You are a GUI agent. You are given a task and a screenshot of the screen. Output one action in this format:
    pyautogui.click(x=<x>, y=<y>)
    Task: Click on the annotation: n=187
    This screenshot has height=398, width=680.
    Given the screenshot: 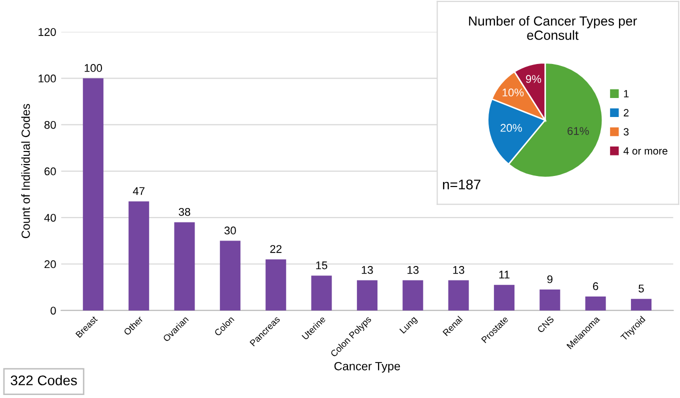 What is the action you would take?
    pyautogui.click(x=461, y=185)
    